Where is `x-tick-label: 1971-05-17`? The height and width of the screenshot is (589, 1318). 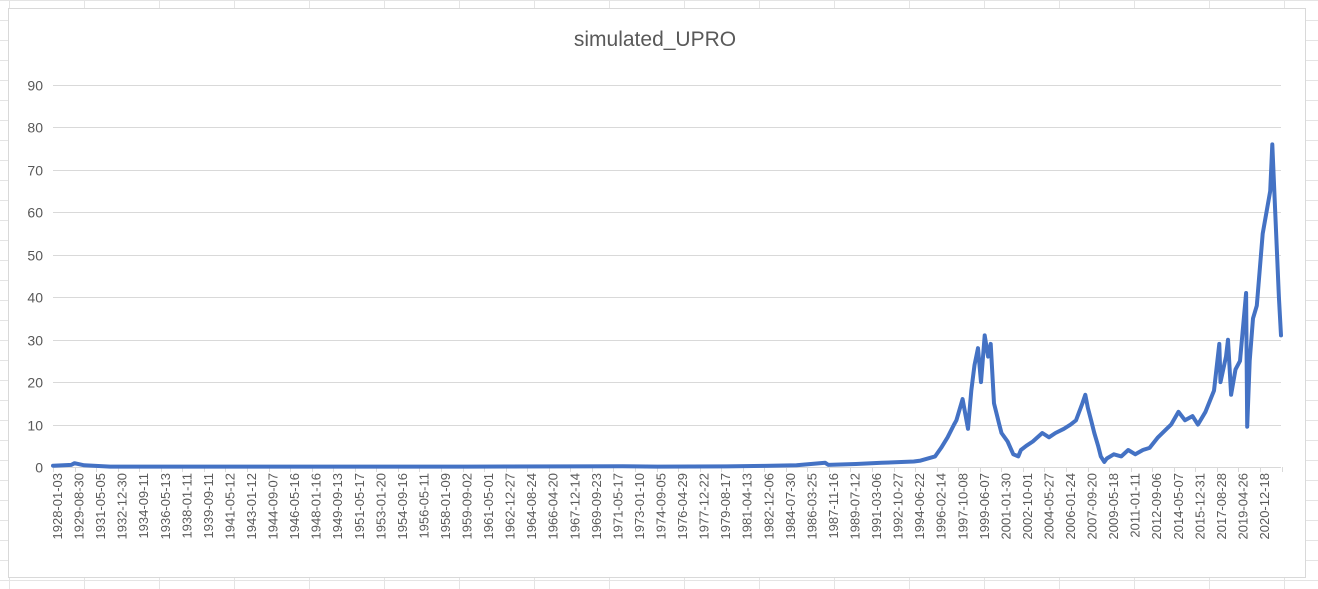 x-tick-label: 1971-05-17 is located at coordinates (617, 506).